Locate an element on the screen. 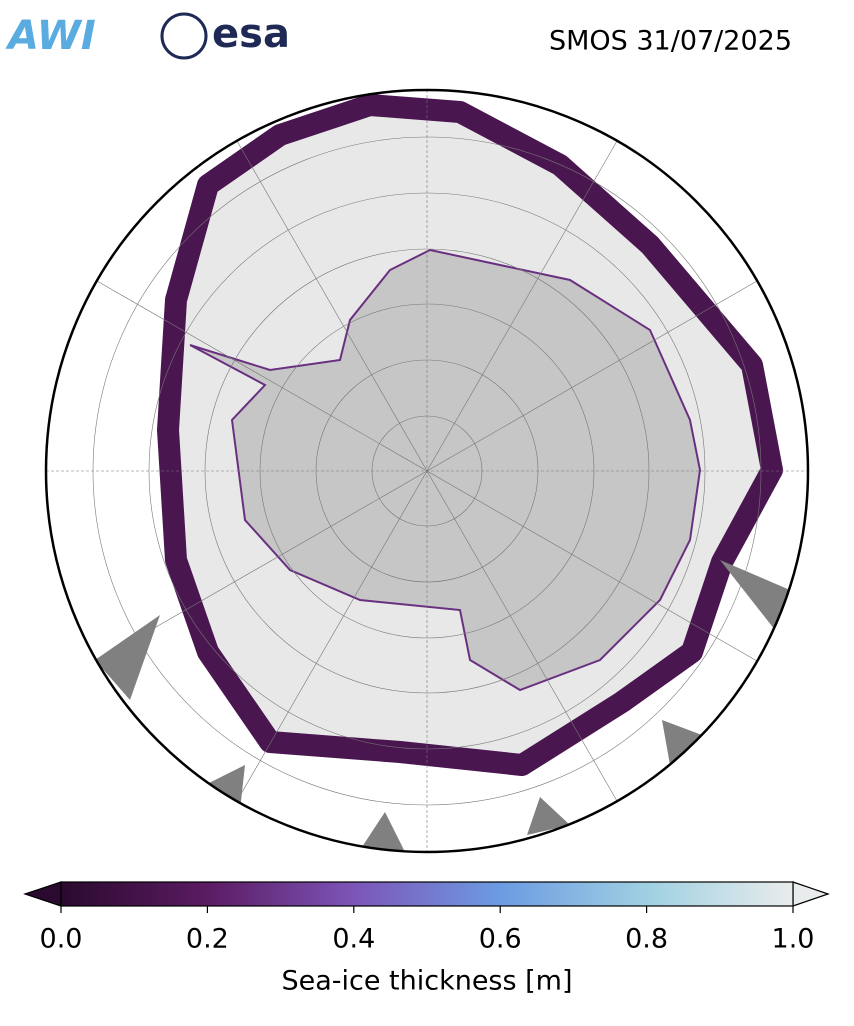  colorbar-tick-label: 0.2 is located at coordinates (207, 939).